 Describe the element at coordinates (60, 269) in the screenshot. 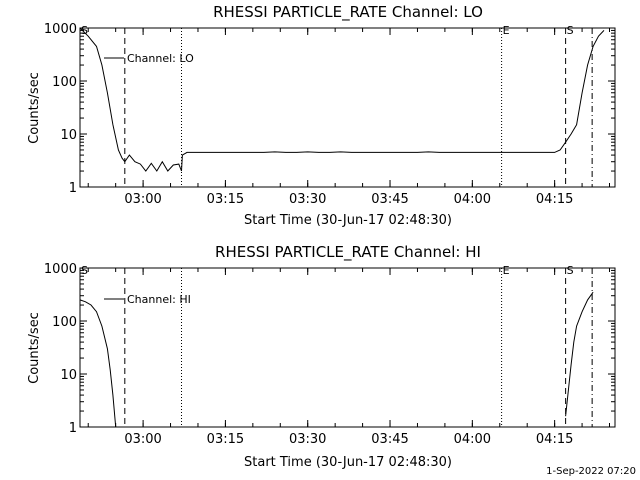

I see `hi-y-tick-label-1000: 1000` at that location.